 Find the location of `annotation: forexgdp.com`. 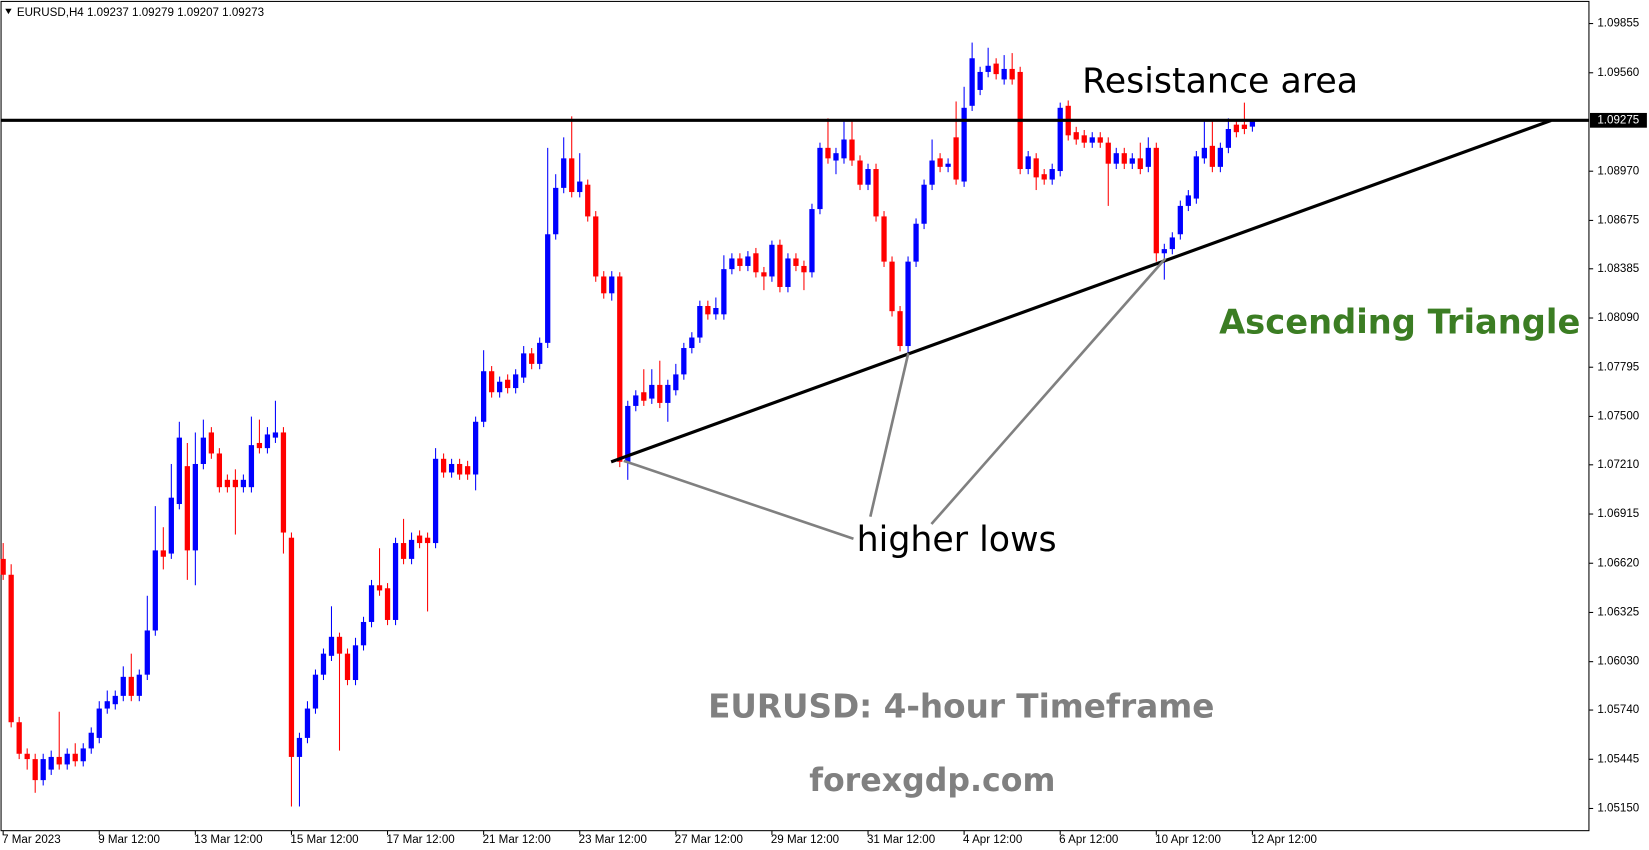

annotation: forexgdp.com is located at coordinates (932, 781).